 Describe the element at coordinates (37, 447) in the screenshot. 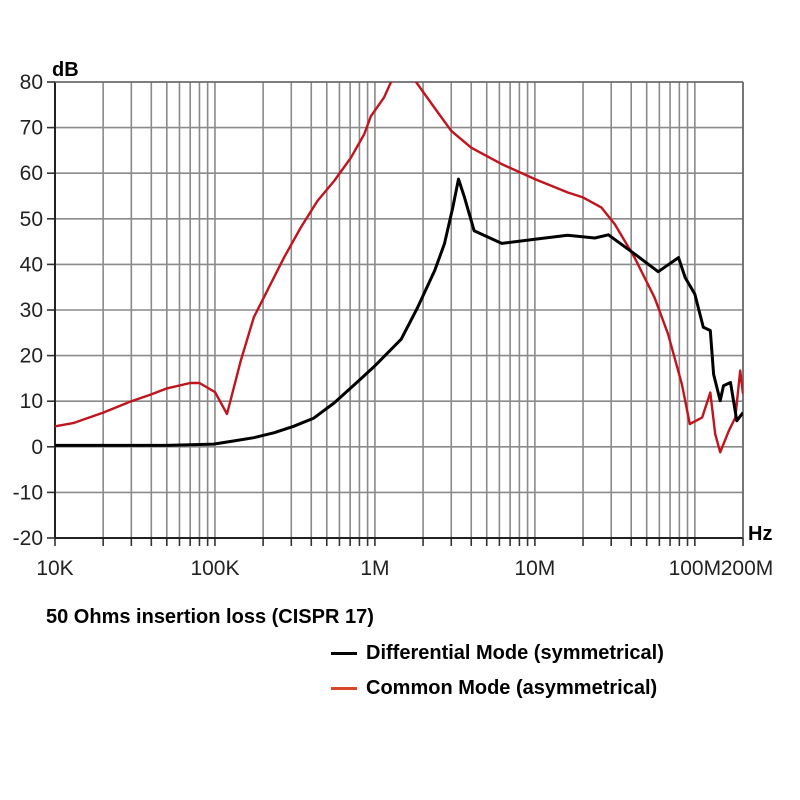

I see `y-tick-label: 0` at that location.